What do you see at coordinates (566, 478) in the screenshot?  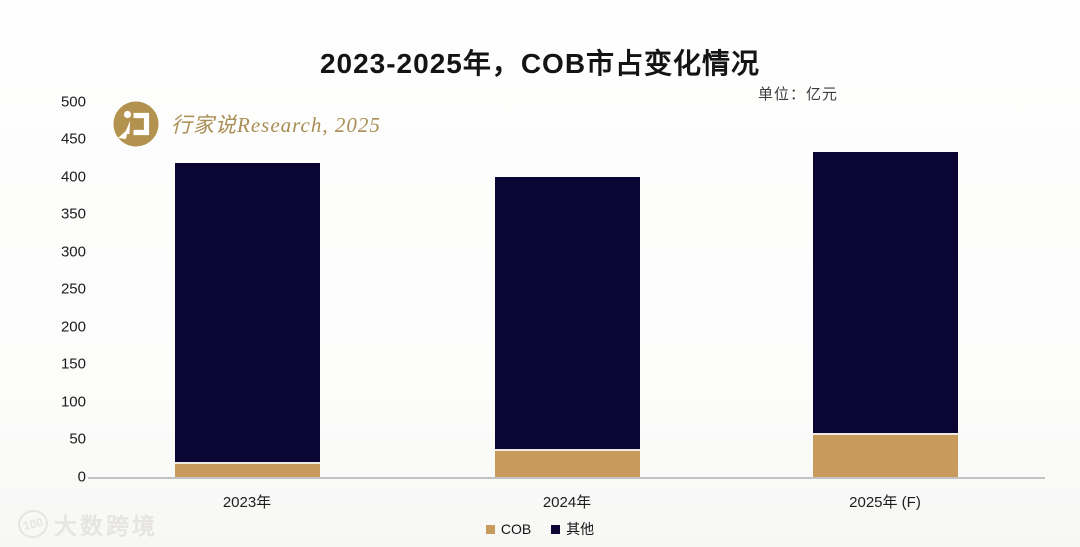 I see `x-axis-line` at bounding box center [566, 478].